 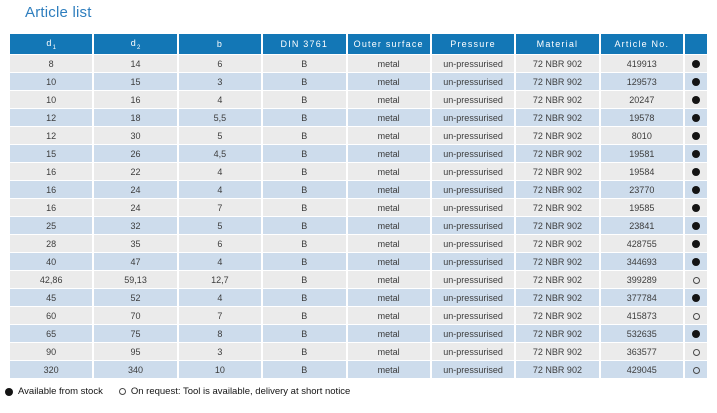 What do you see at coordinates (58, 12) in the screenshot?
I see `page-title: Article list` at bounding box center [58, 12].